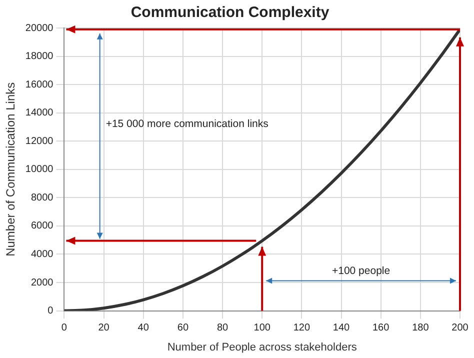 The height and width of the screenshot is (358, 474). What do you see at coordinates (39, 113) in the screenshot?
I see `y-tick-label: 14000` at bounding box center [39, 113].